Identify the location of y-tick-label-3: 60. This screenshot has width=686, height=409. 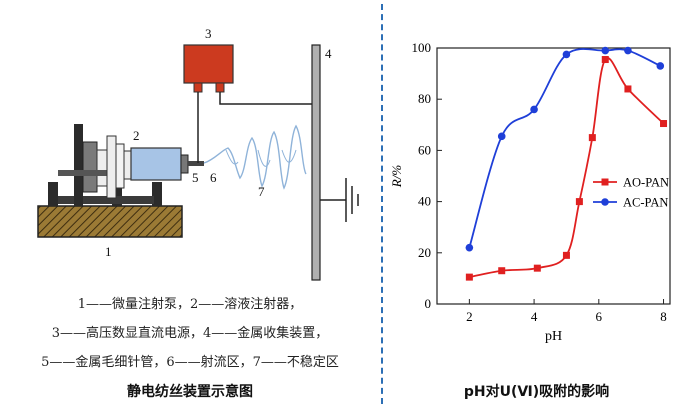
(424, 149).